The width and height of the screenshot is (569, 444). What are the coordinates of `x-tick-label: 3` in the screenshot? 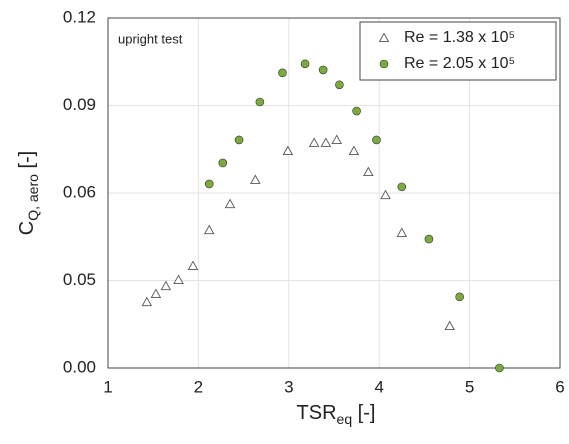 It's located at (288, 386).